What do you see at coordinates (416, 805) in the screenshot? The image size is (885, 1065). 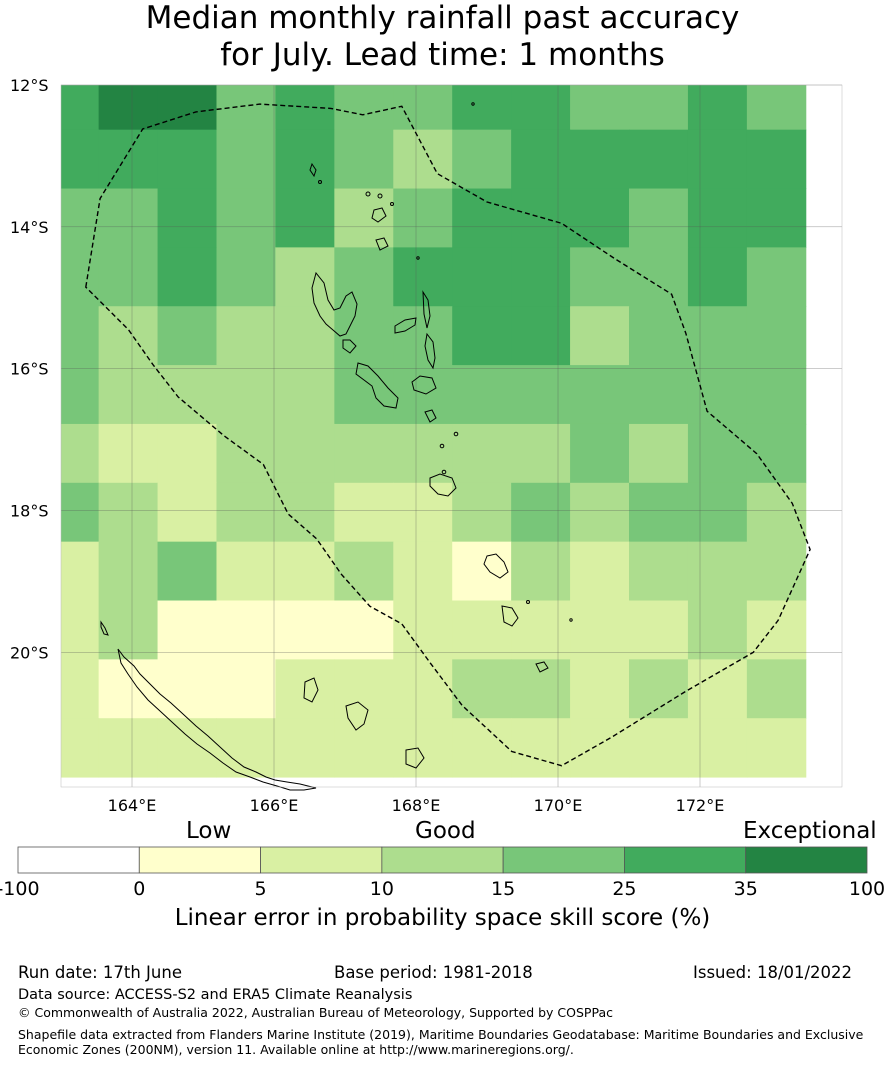 I see `longitude-labels: 164°E 166°E 168°E 170°E 172°E` at bounding box center [416, 805].